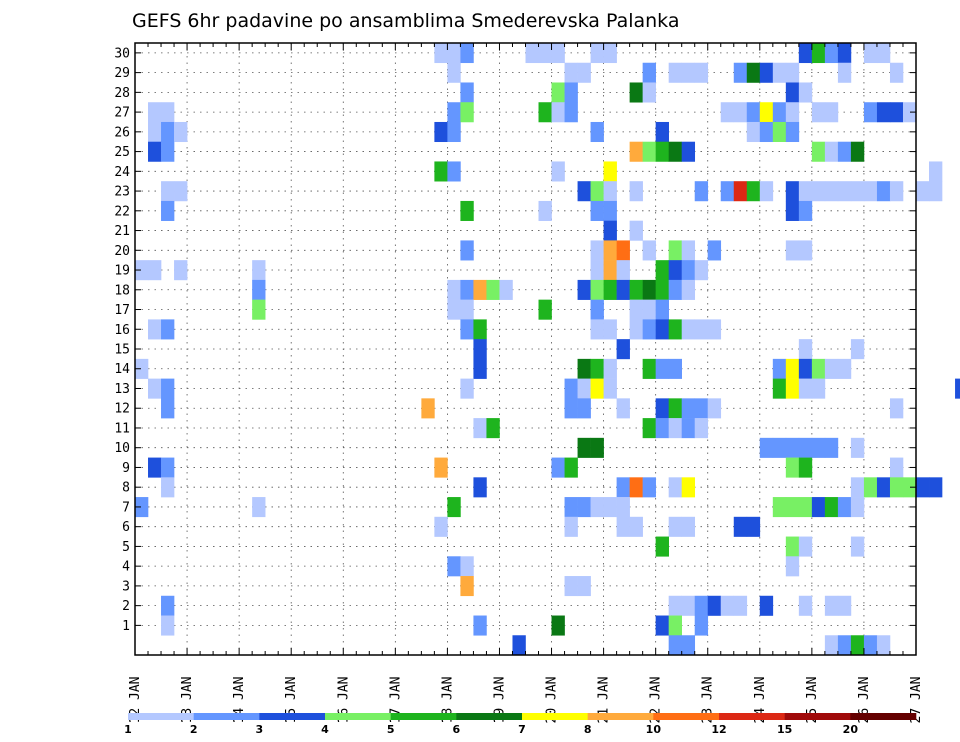  Describe the element at coordinates (656, 700) in the screenshot. I see `x-tick-label: 22 JAN` at that location.